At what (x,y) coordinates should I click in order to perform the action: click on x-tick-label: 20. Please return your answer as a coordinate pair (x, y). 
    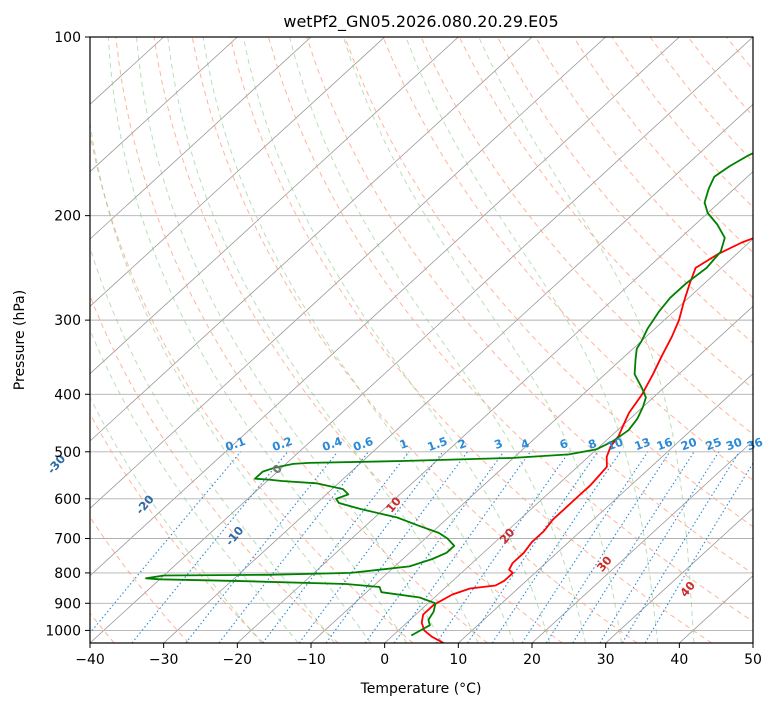
    Looking at the image, I should click on (532, 660).